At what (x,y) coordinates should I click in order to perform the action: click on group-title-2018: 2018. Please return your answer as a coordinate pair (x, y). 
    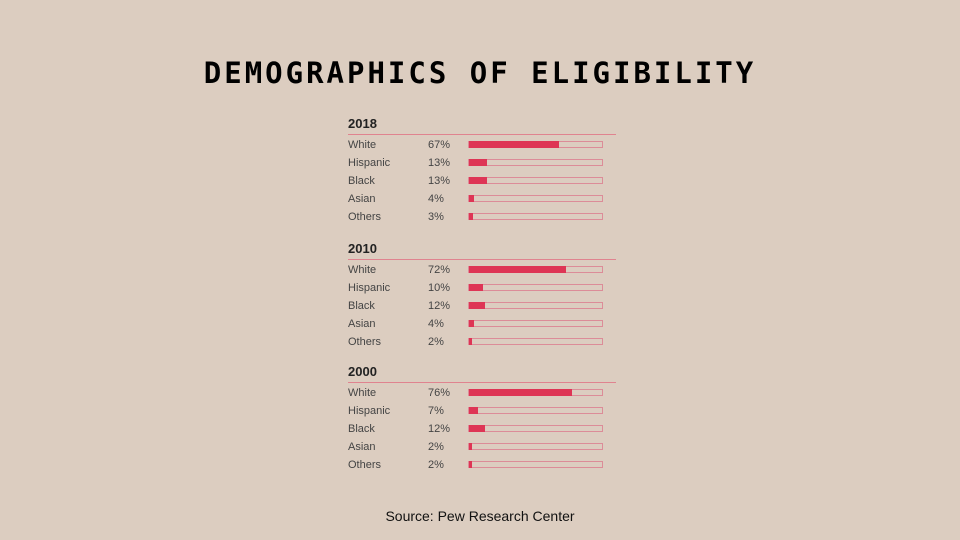
    Looking at the image, I should click on (362, 123).